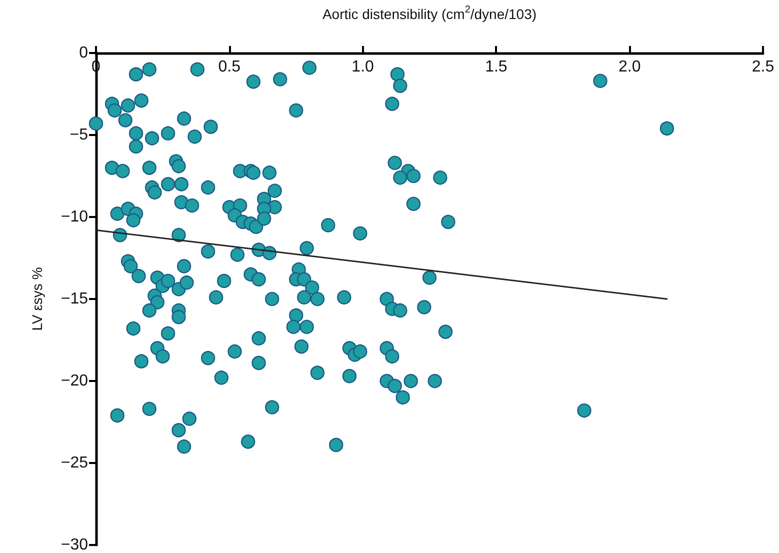 This screenshot has width=779, height=553. What do you see at coordinates (496, 67) in the screenshot?
I see `x-tick-label: 1.5` at bounding box center [496, 67].